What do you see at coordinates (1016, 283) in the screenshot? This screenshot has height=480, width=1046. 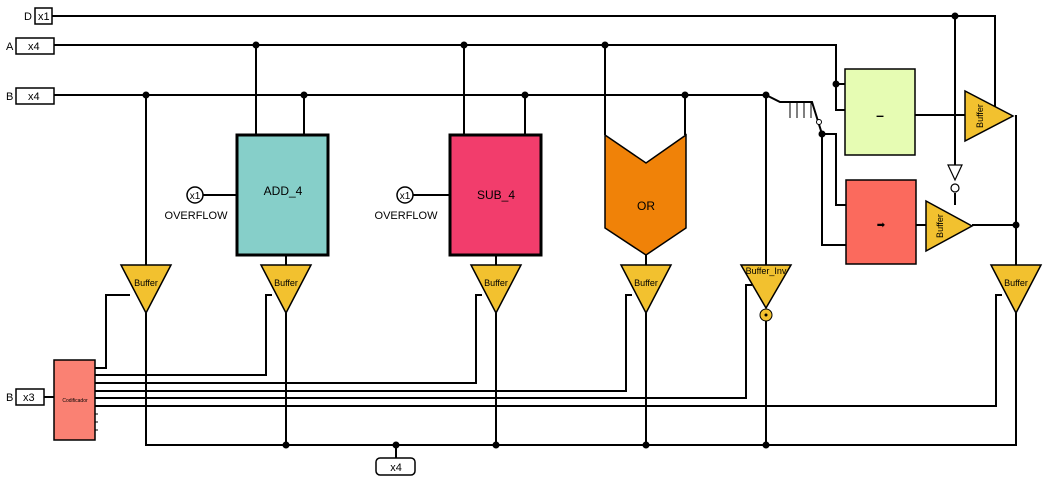 I see `buffer-output-right-label: Buffer` at bounding box center [1016, 283].